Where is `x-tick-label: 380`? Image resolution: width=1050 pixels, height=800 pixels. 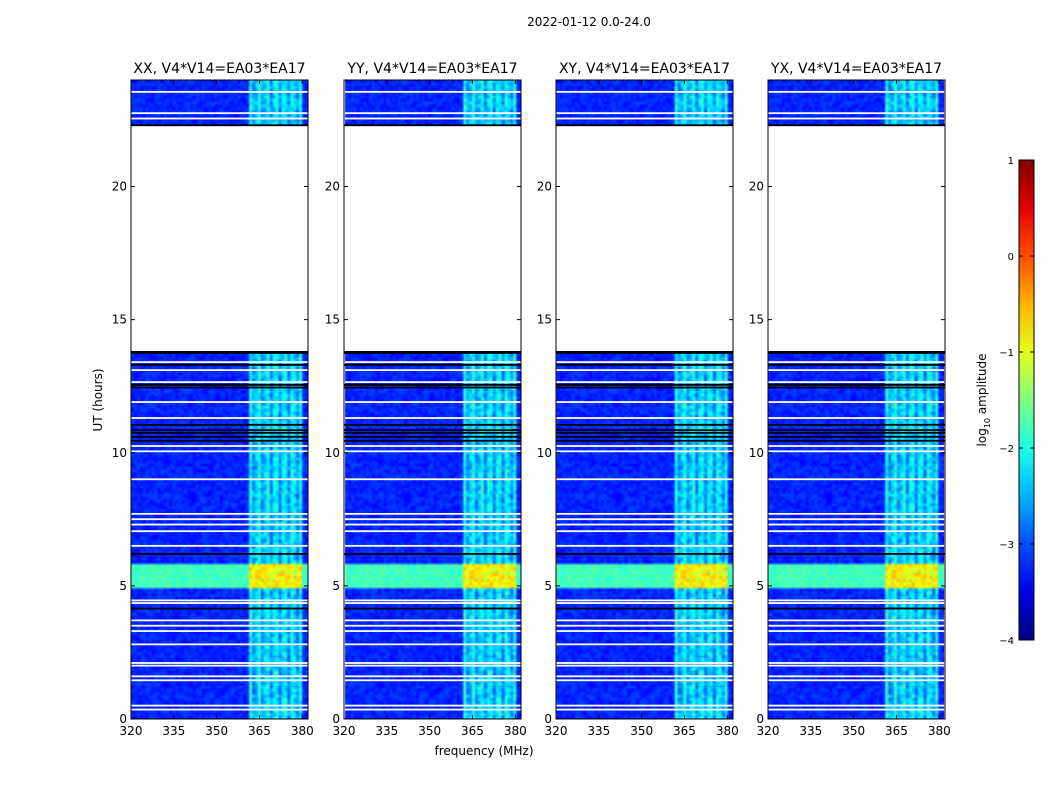
x-tick-label: 380 is located at coordinates (515, 731).